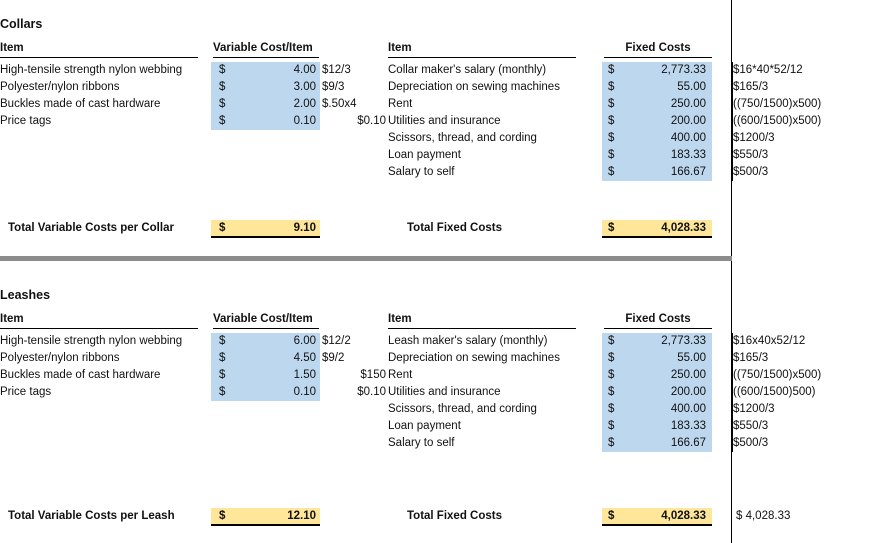  I want to click on section-title: Collars, so click(21, 24).